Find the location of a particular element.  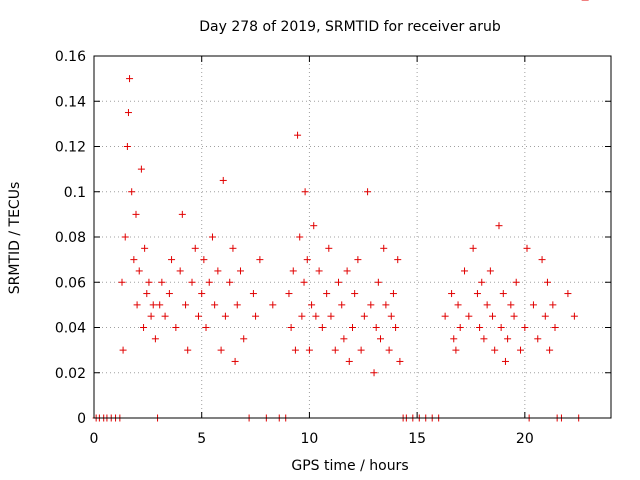

x-axis-label: GPS time / hours is located at coordinates (349, 466).